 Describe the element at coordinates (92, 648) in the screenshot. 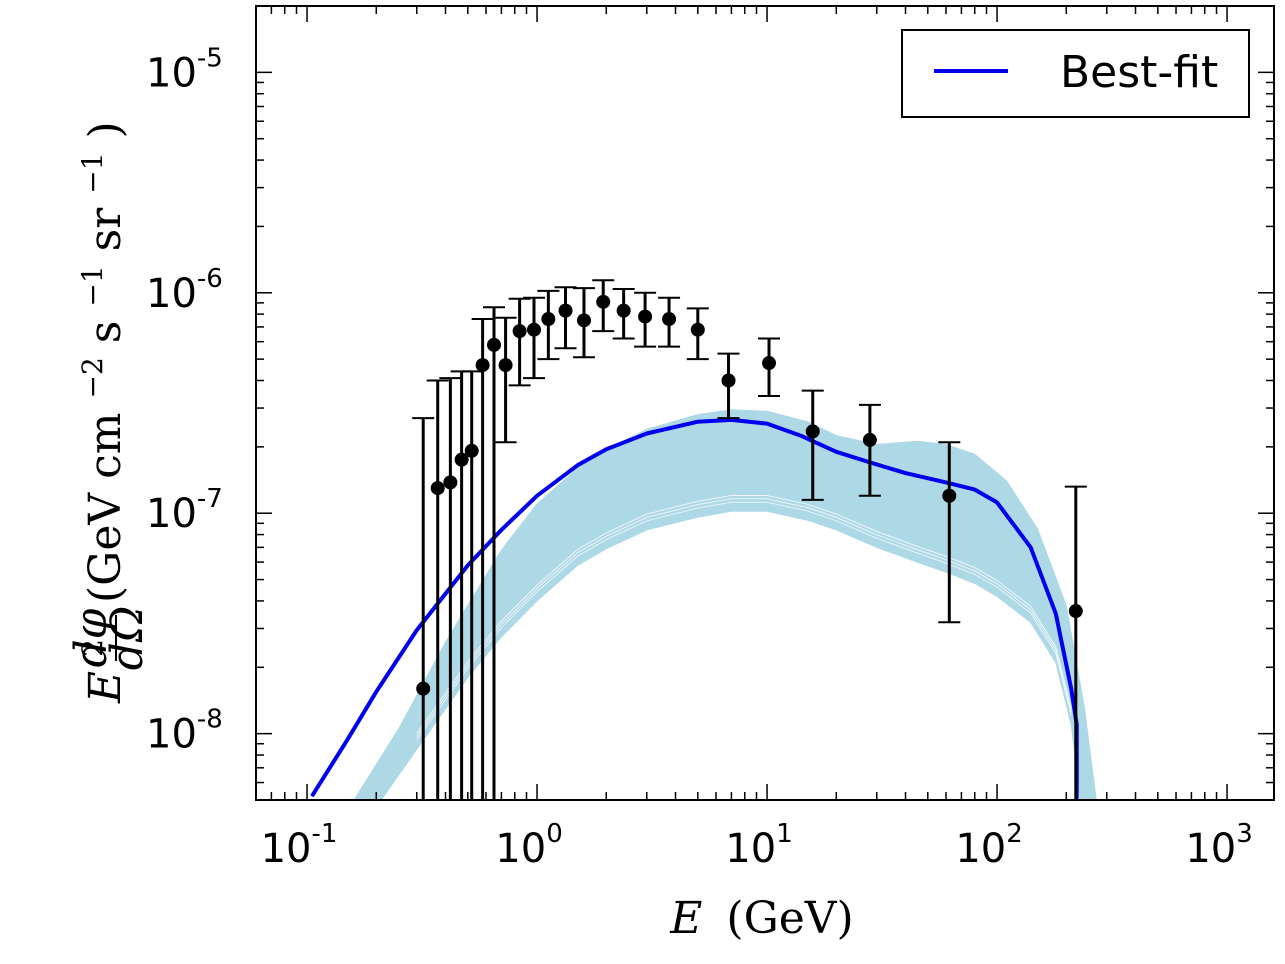

I see `y-axis-prefix-sup: 2` at that location.